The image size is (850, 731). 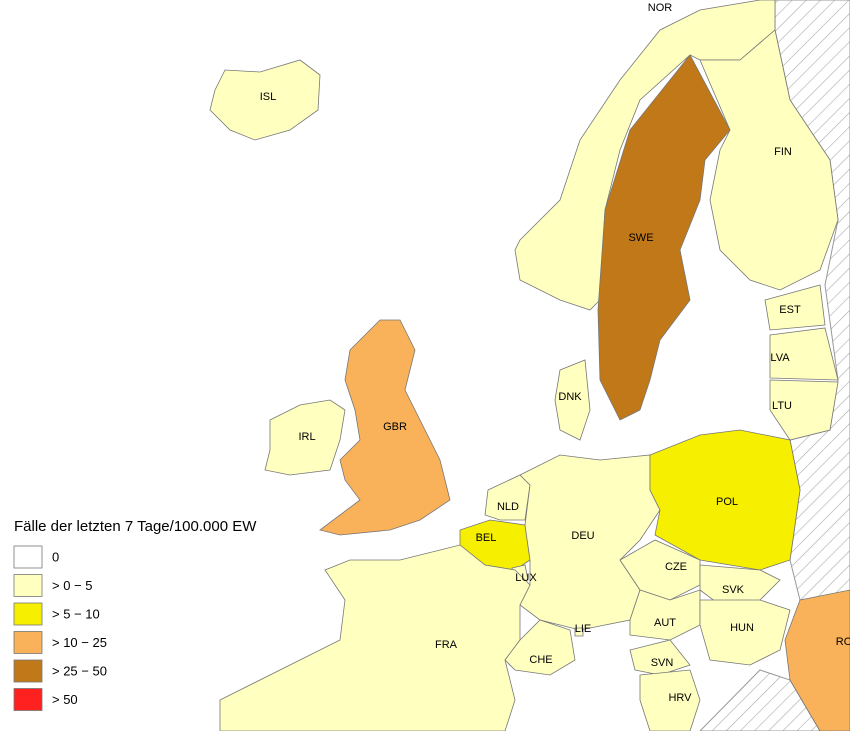 What do you see at coordinates (79, 670) in the screenshot?
I see `legend-label: > 25 − 50` at bounding box center [79, 670].